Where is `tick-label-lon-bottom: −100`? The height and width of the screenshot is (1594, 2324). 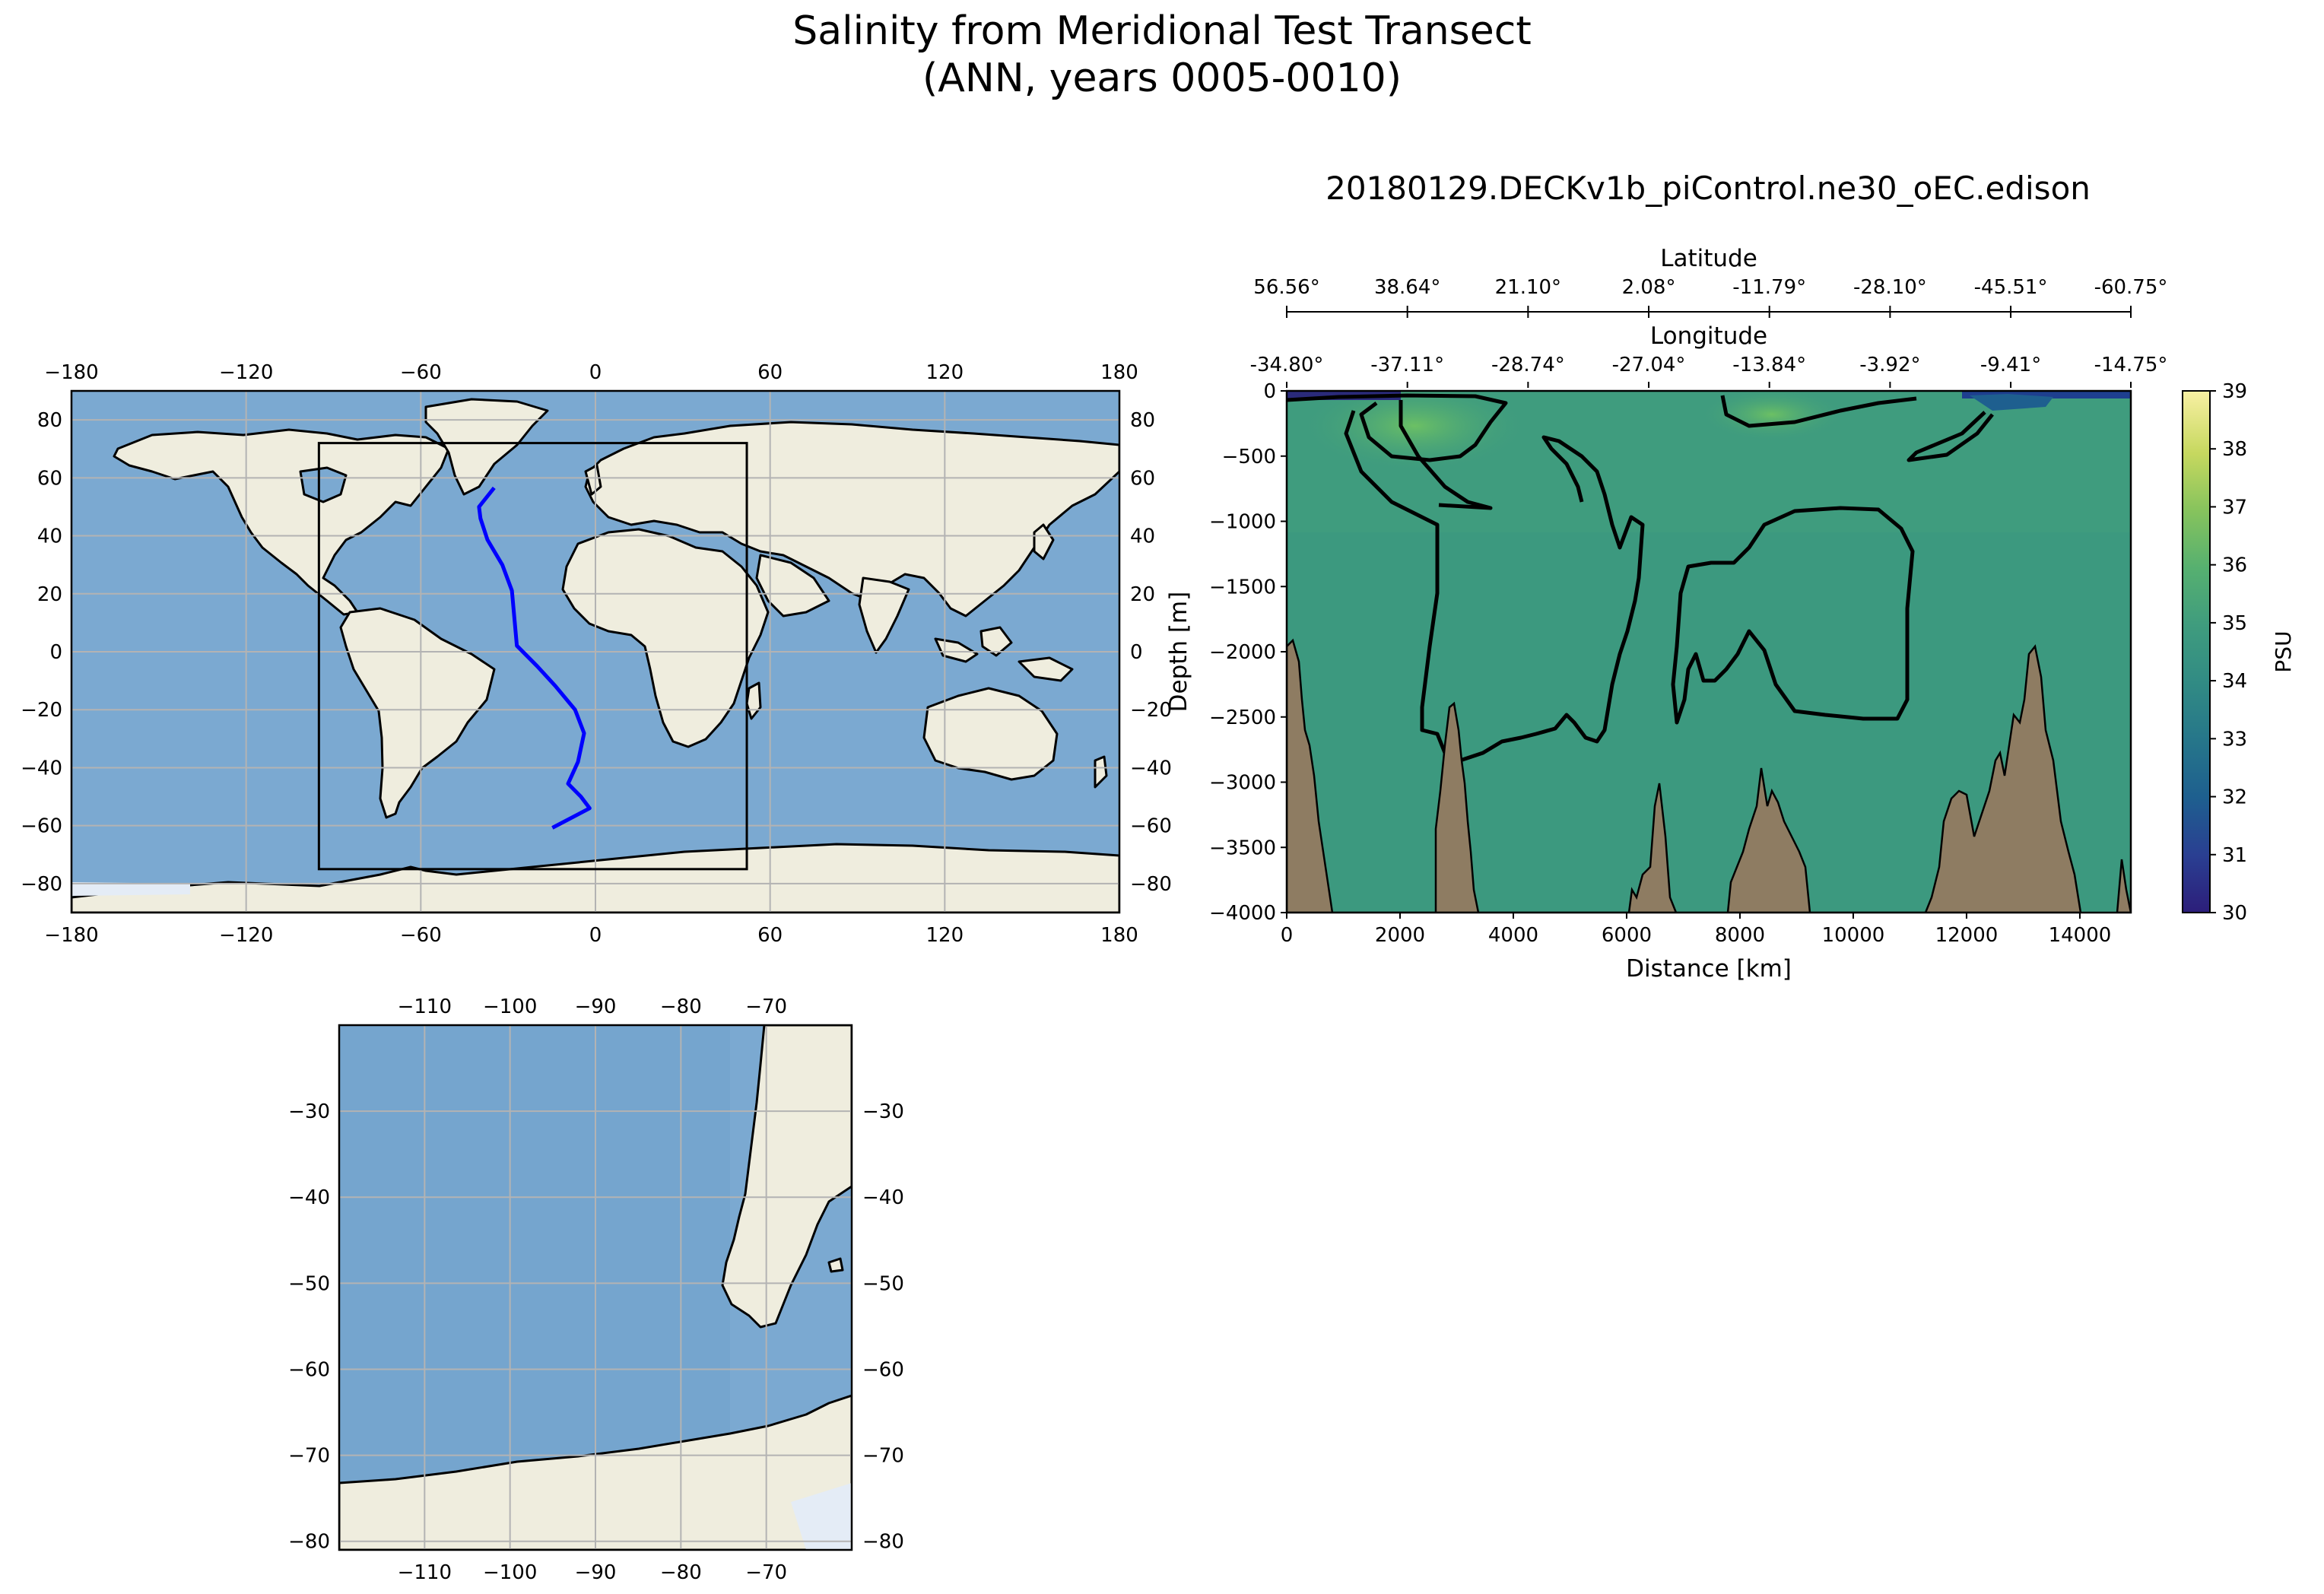 tick-label-lon-bottom: −100 is located at coordinates (510, 1572).